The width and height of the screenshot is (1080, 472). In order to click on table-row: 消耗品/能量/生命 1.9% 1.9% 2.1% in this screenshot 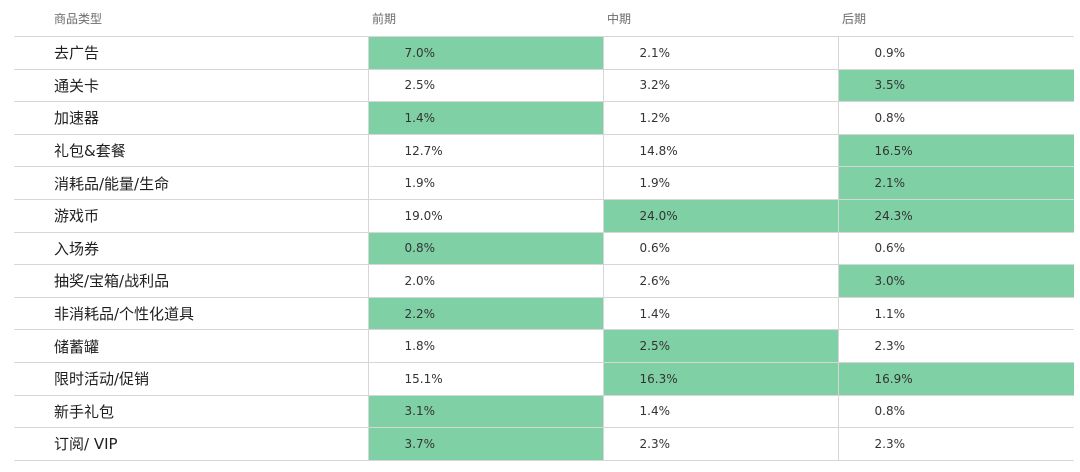, I will do `click(544, 183)`.